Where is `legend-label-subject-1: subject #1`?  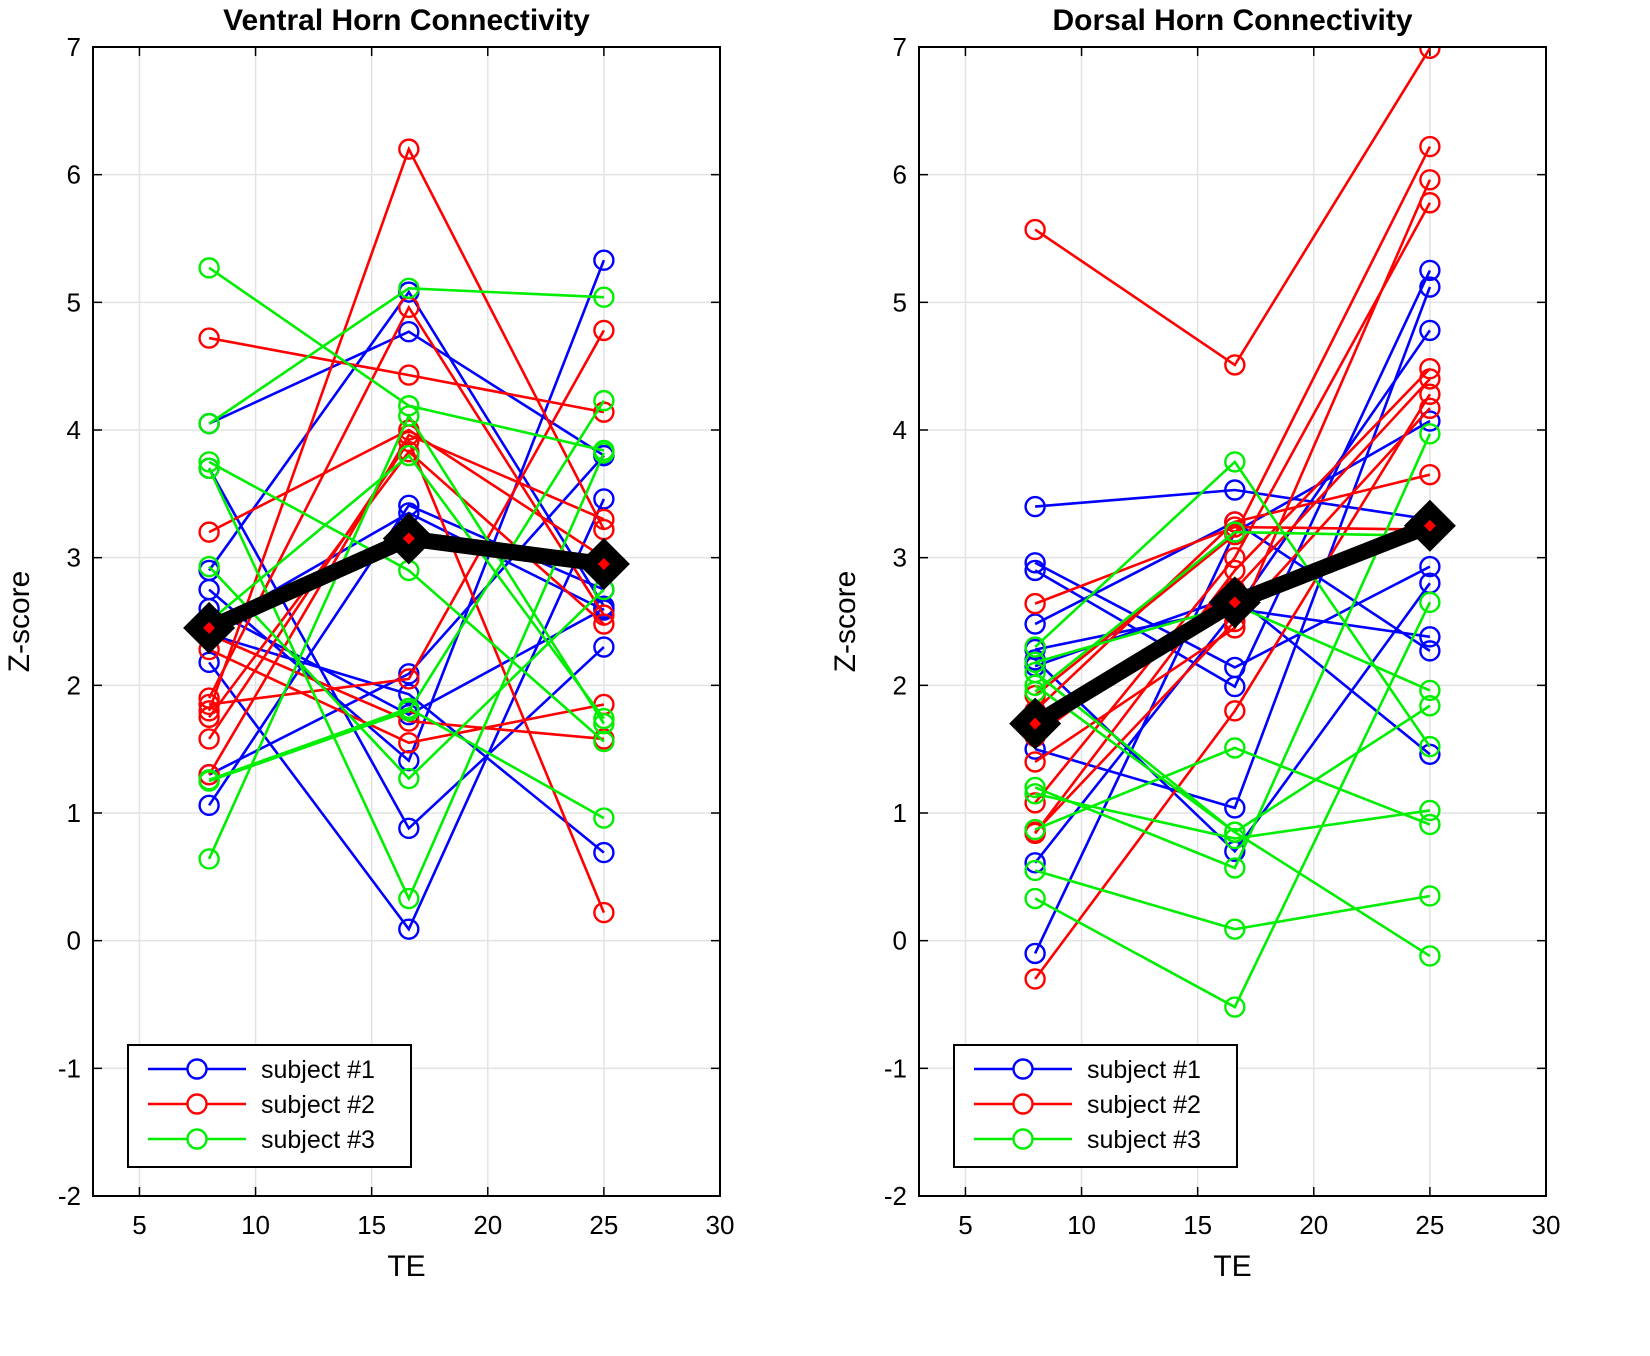
legend-label-subject-1: subject #1 is located at coordinates (318, 1070).